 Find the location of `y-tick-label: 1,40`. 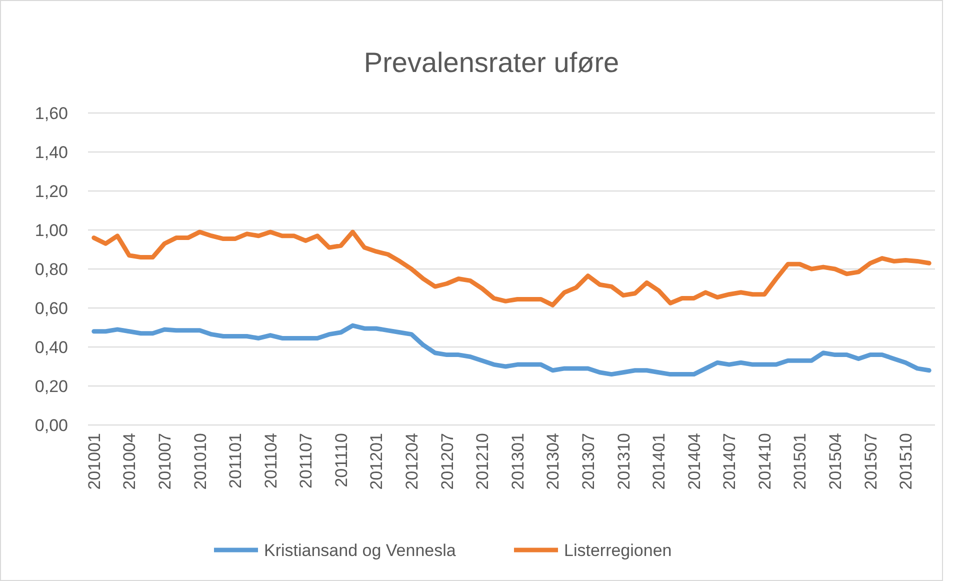

y-tick-label: 1,40 is located at coordinates (51, 152).